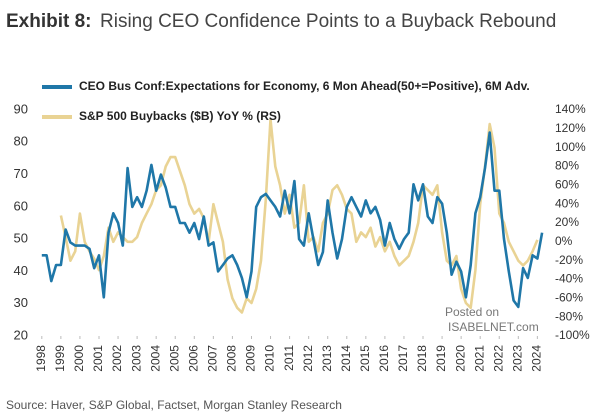  What do you see at coordinates (564, 241) in the screenshot?
I see `y2-tick-label: 0%` at bounding box center [564, 241].